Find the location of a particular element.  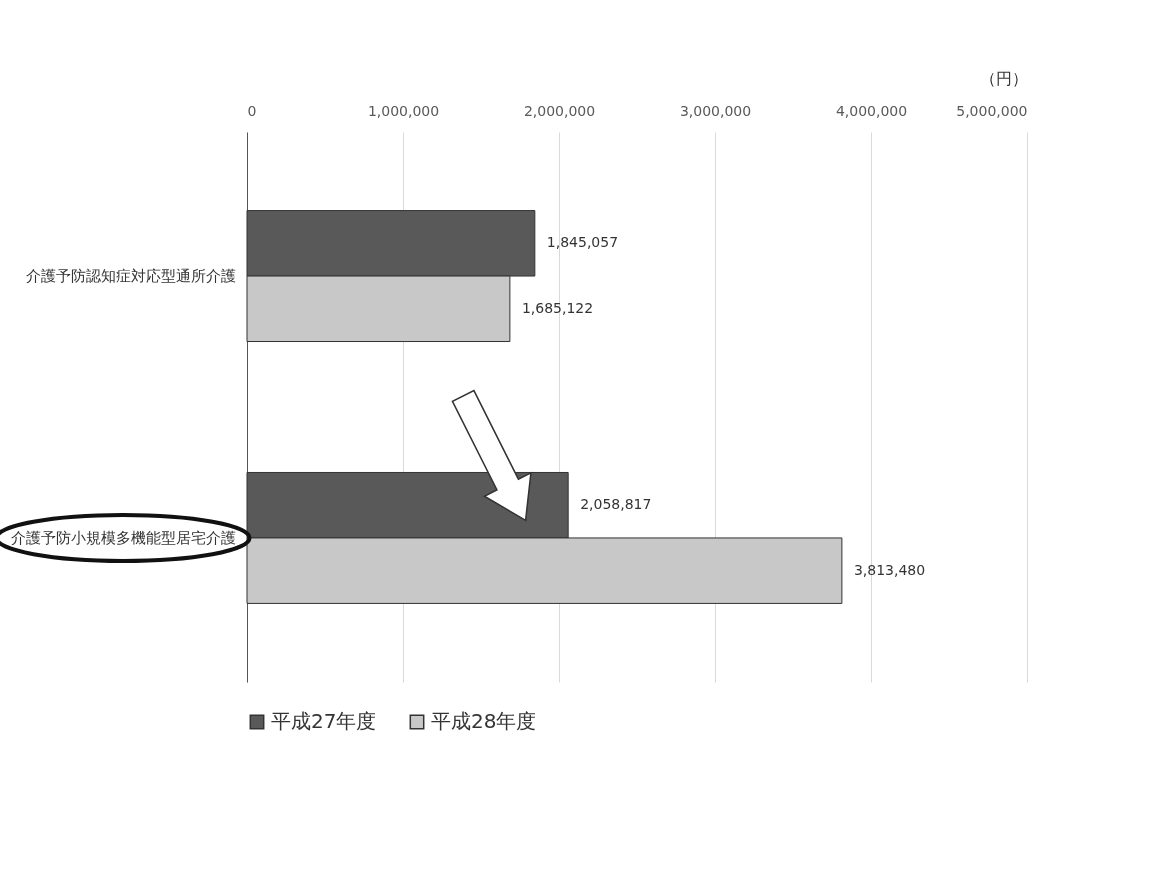

x-tick-label: 2,000,000 is located at coordinates (559, 110).